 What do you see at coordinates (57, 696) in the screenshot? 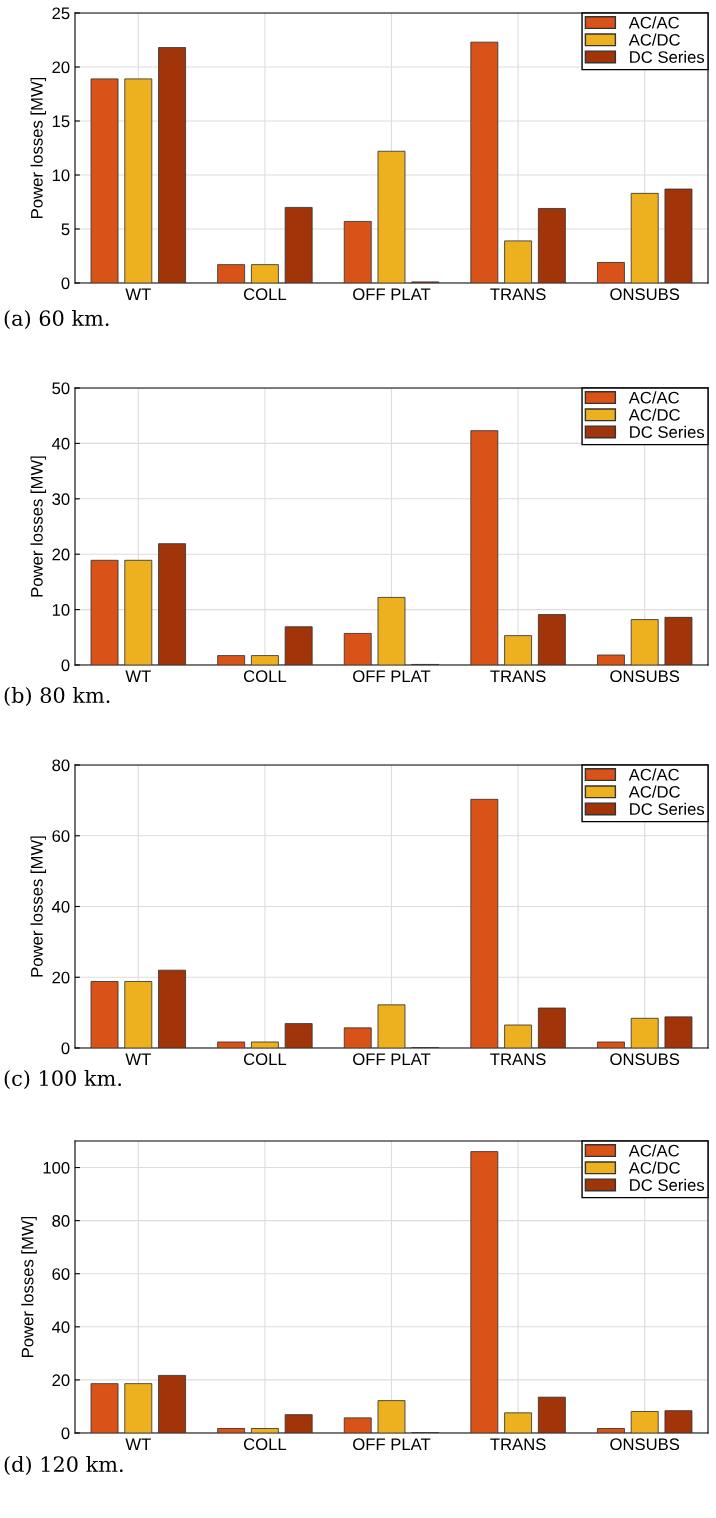
I see `text: (b) 80 km.` at bounding box center [57, 696].